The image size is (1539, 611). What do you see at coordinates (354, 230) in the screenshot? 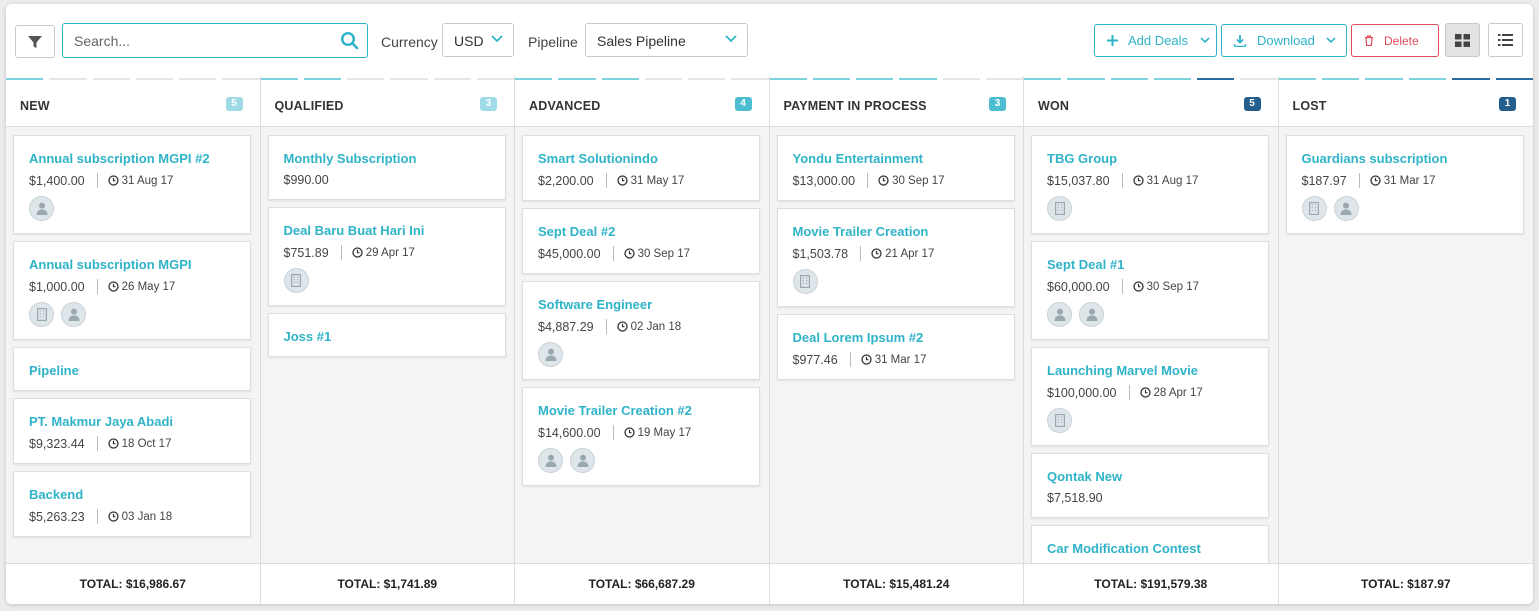
I see `deal-title: Deal Baru Buat Hari Ini` at bounding box center [354, 230].